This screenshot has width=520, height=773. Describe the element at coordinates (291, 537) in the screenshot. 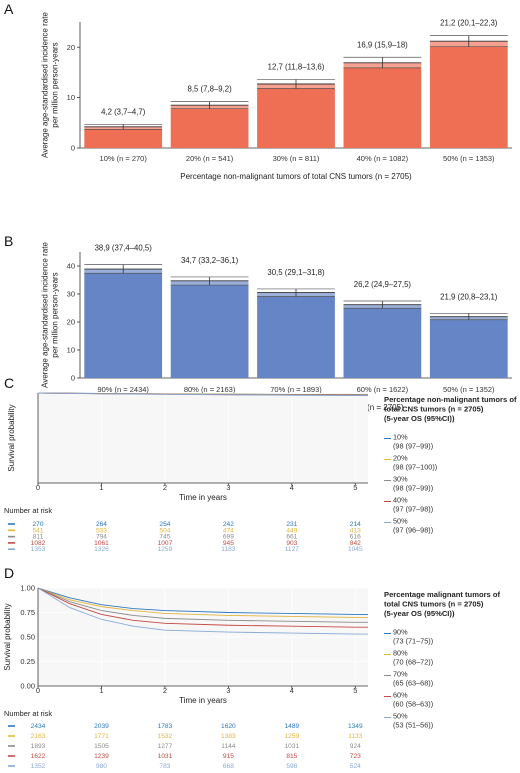

I see `risk-count: 661` at that location.